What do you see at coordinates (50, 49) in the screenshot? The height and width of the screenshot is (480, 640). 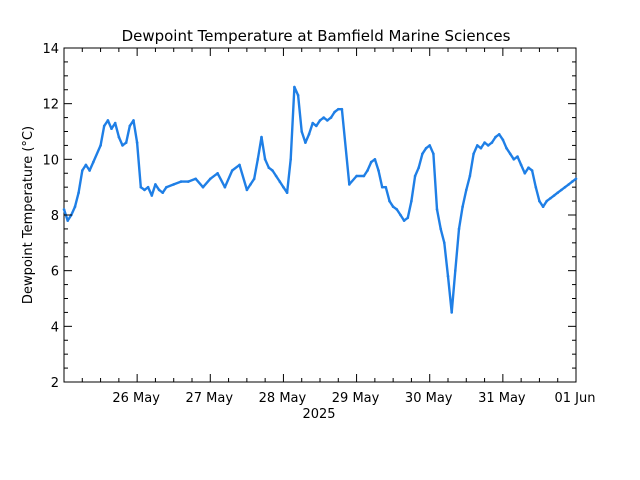 I see `y-tick-label: 14` at bounding box center [50, 49].